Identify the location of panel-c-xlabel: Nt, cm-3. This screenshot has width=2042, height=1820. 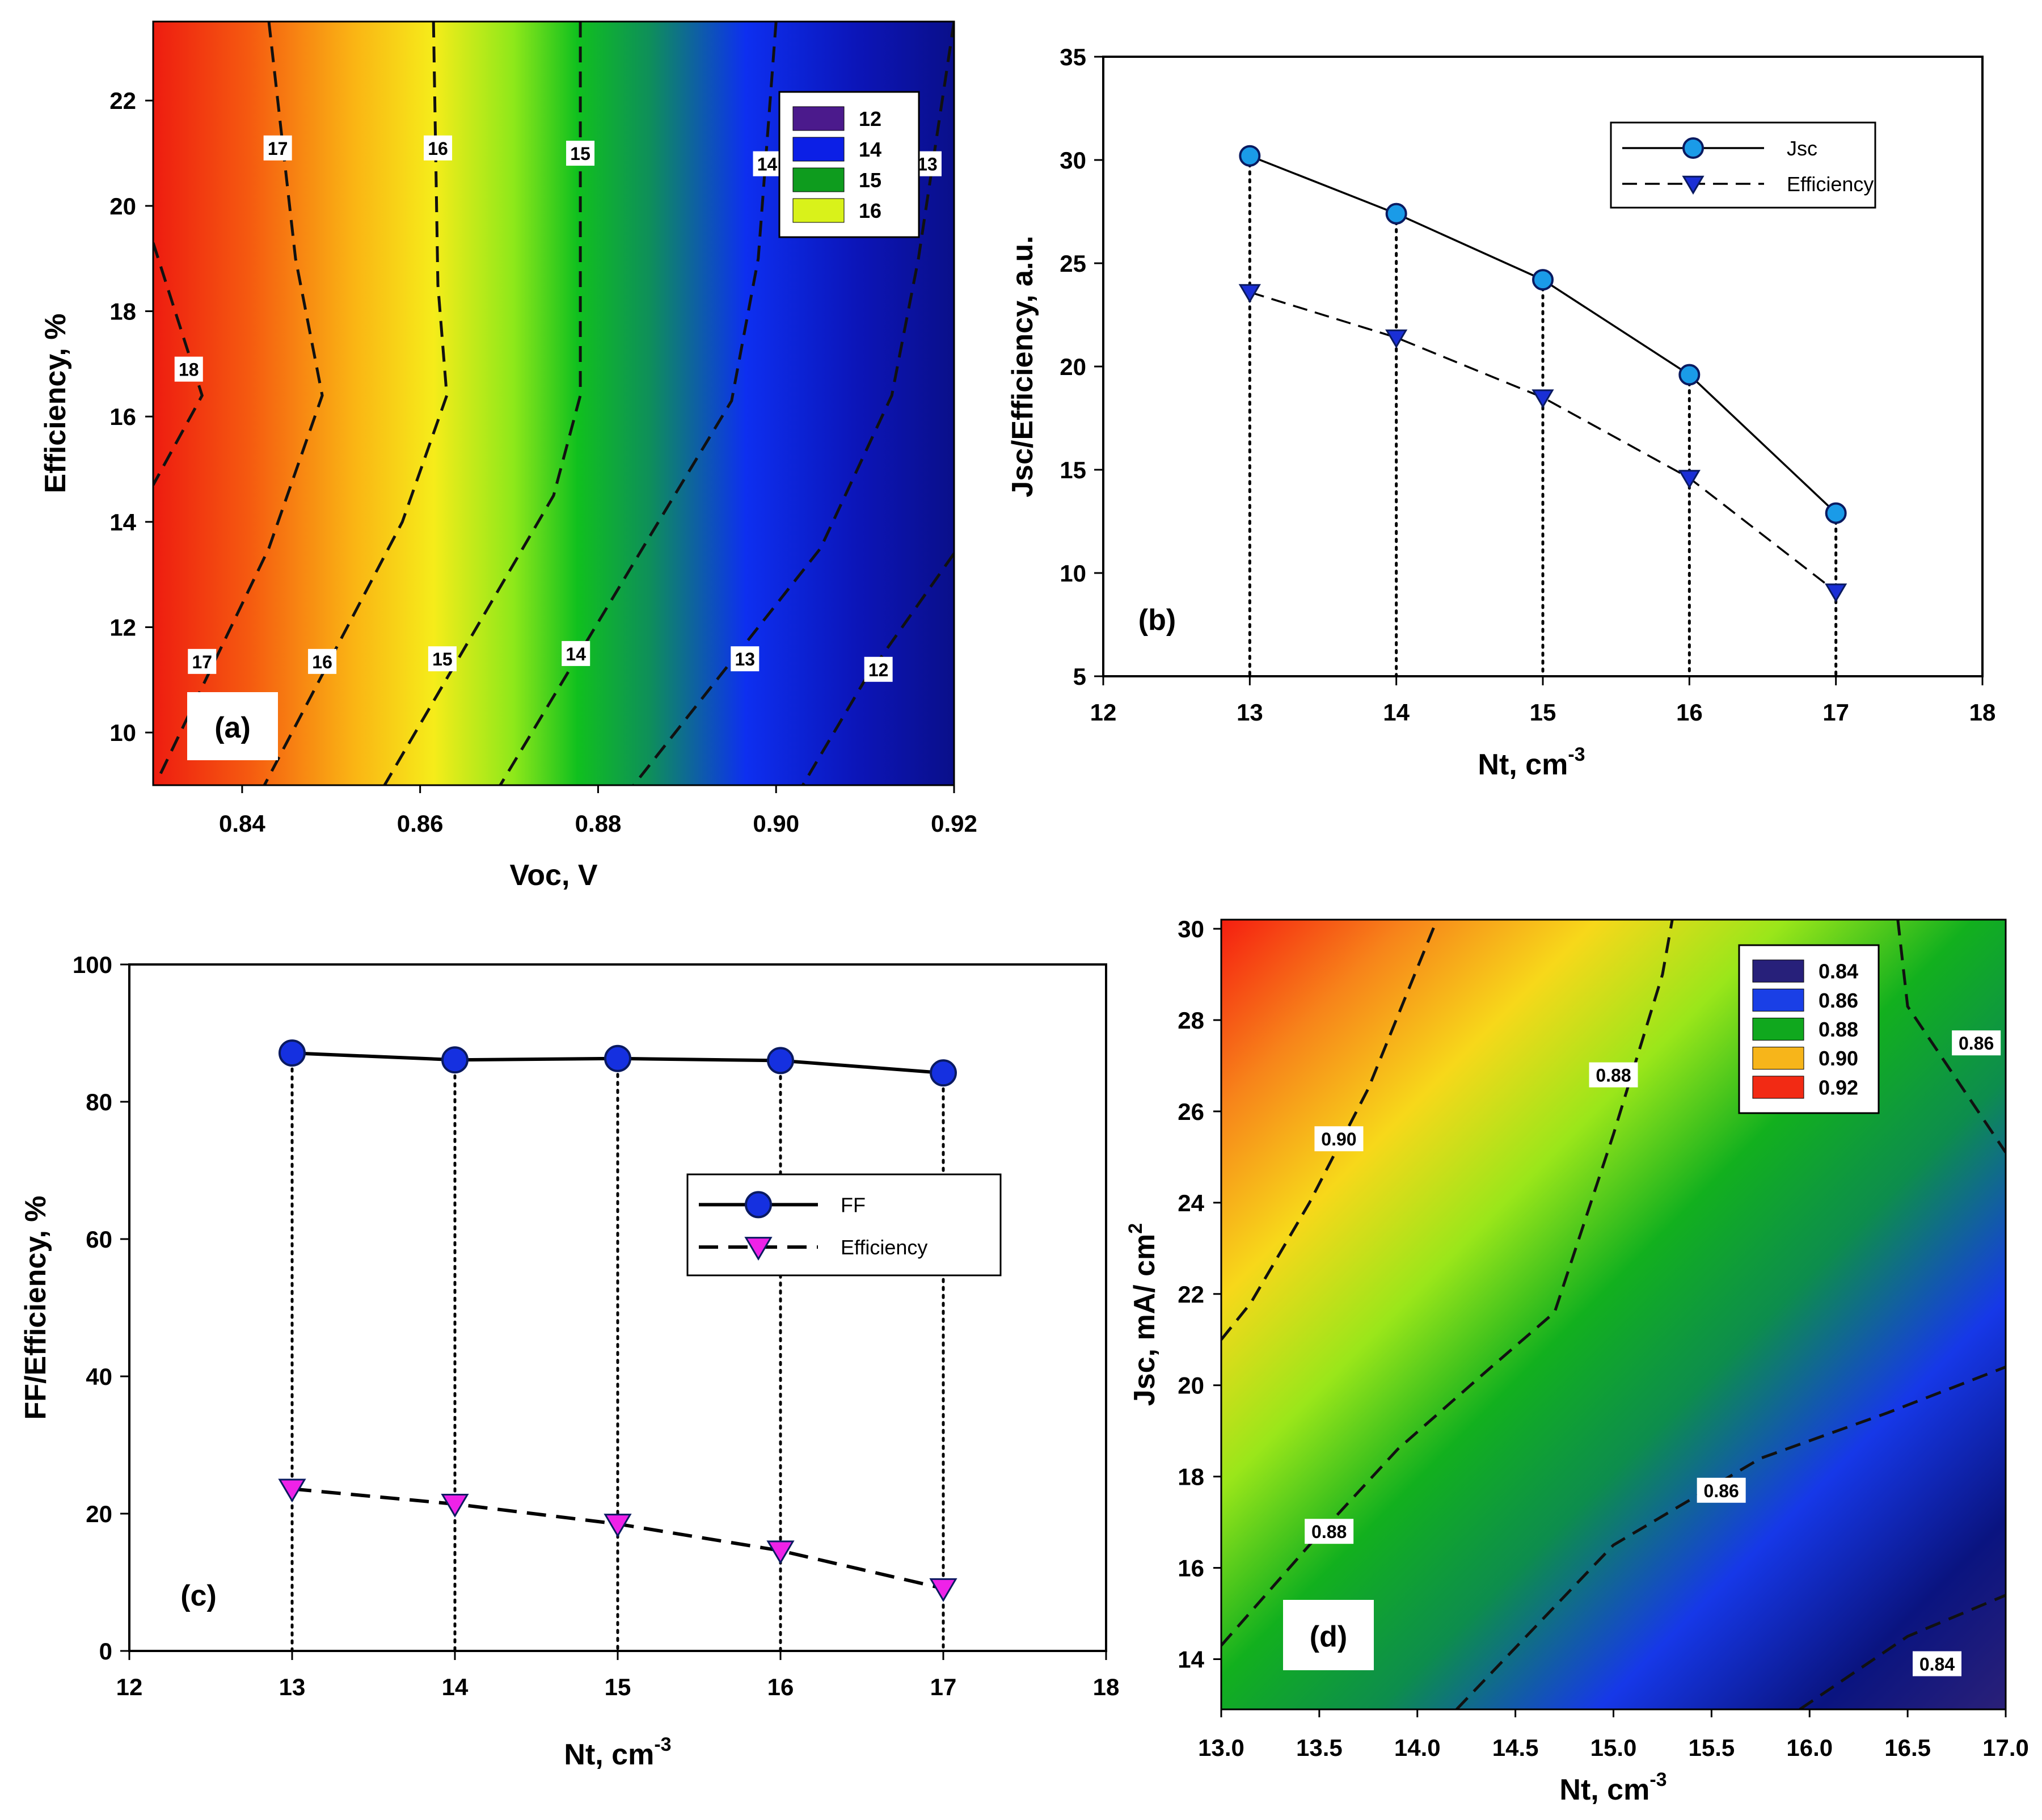
(617, 1753).